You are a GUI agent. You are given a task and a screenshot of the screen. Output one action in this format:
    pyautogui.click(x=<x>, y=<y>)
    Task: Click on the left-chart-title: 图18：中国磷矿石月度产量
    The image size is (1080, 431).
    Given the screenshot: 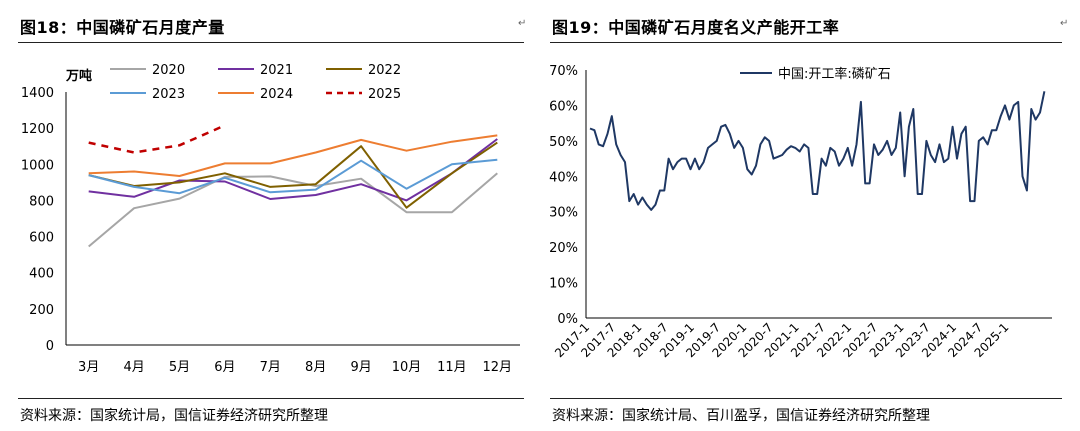 What is the action you would take?
    pyautogui.click(x=122, y=27)
    